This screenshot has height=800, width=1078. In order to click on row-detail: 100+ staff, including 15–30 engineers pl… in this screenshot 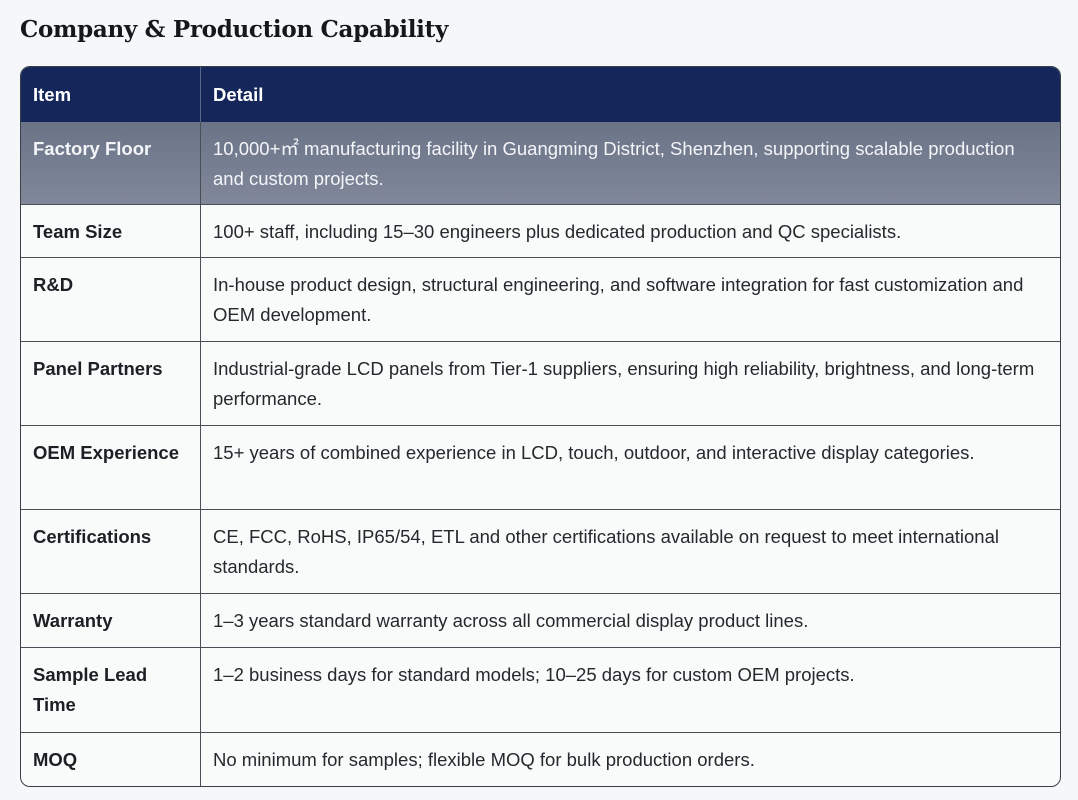, I will do `click(557, 231)`.